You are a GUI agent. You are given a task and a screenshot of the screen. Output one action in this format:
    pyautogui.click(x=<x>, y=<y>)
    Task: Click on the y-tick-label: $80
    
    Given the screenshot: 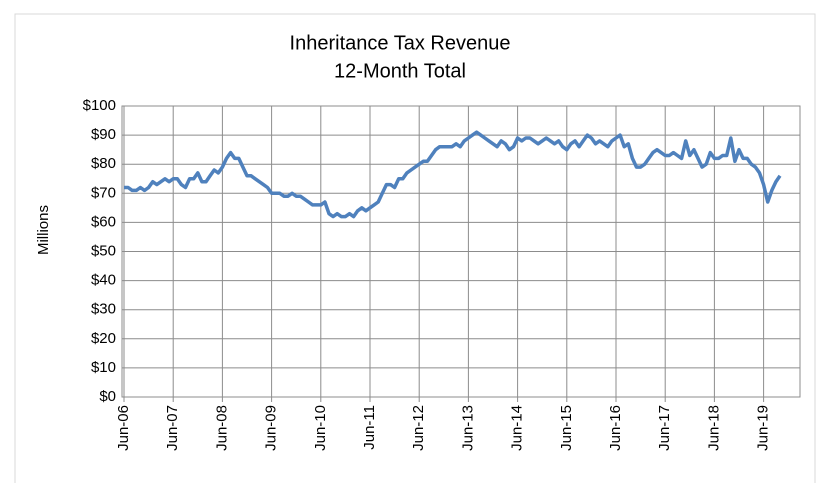 What is the action you would take?
    pyautogui.click(x=103, y=163)
    